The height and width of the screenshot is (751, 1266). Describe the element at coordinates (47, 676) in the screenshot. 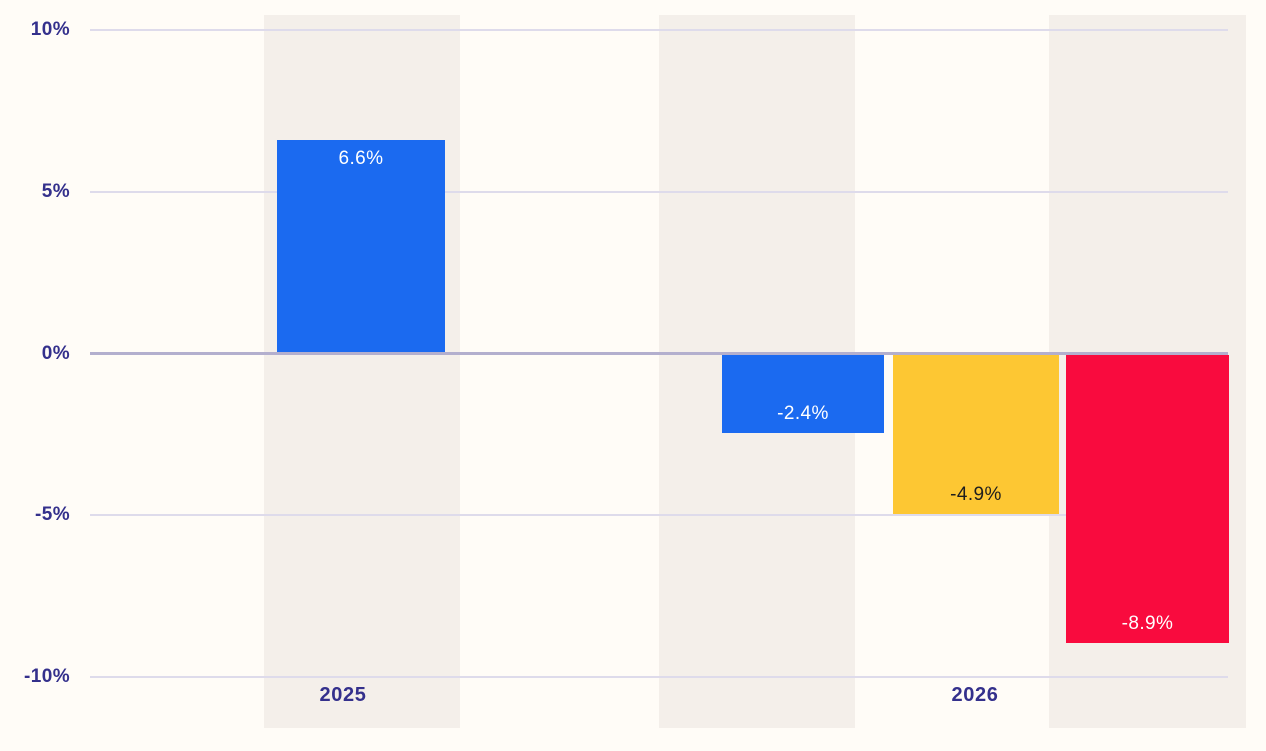

I see `y-axis-tick-label: -10%` at that location.